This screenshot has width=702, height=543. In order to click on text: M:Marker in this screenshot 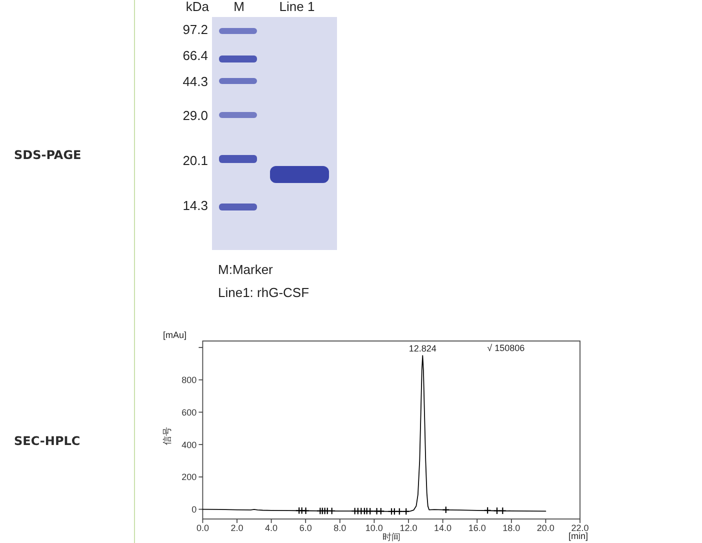, I will do `click(246, 269)`.